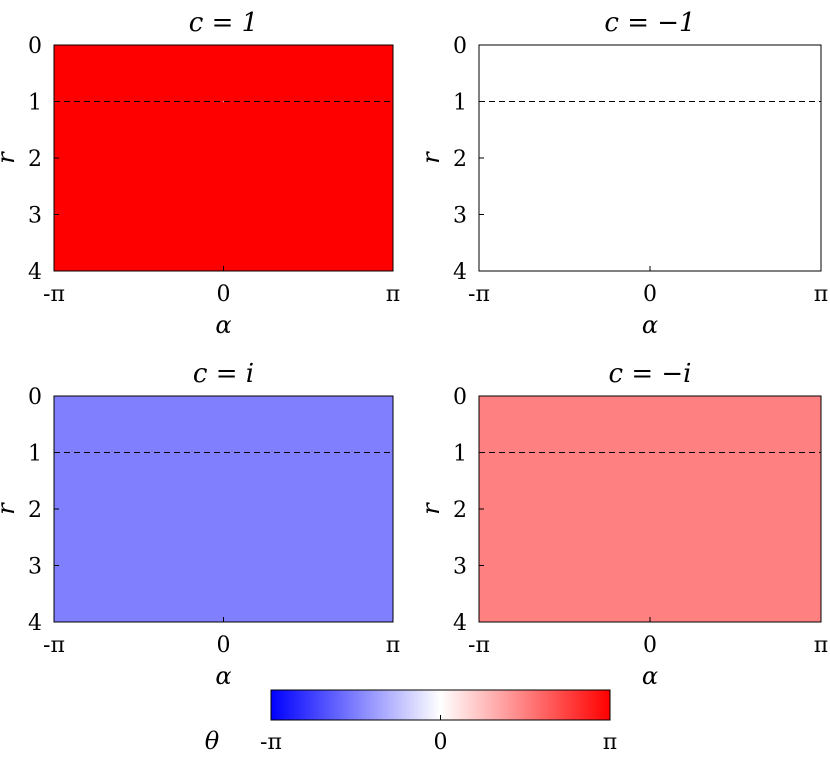 The height and width of the screenshot is (760, 830). What do you see at coordinates (212, 741) in the screenshot?
I see `colorbar-label: θ` at bounding box center [212, 741].